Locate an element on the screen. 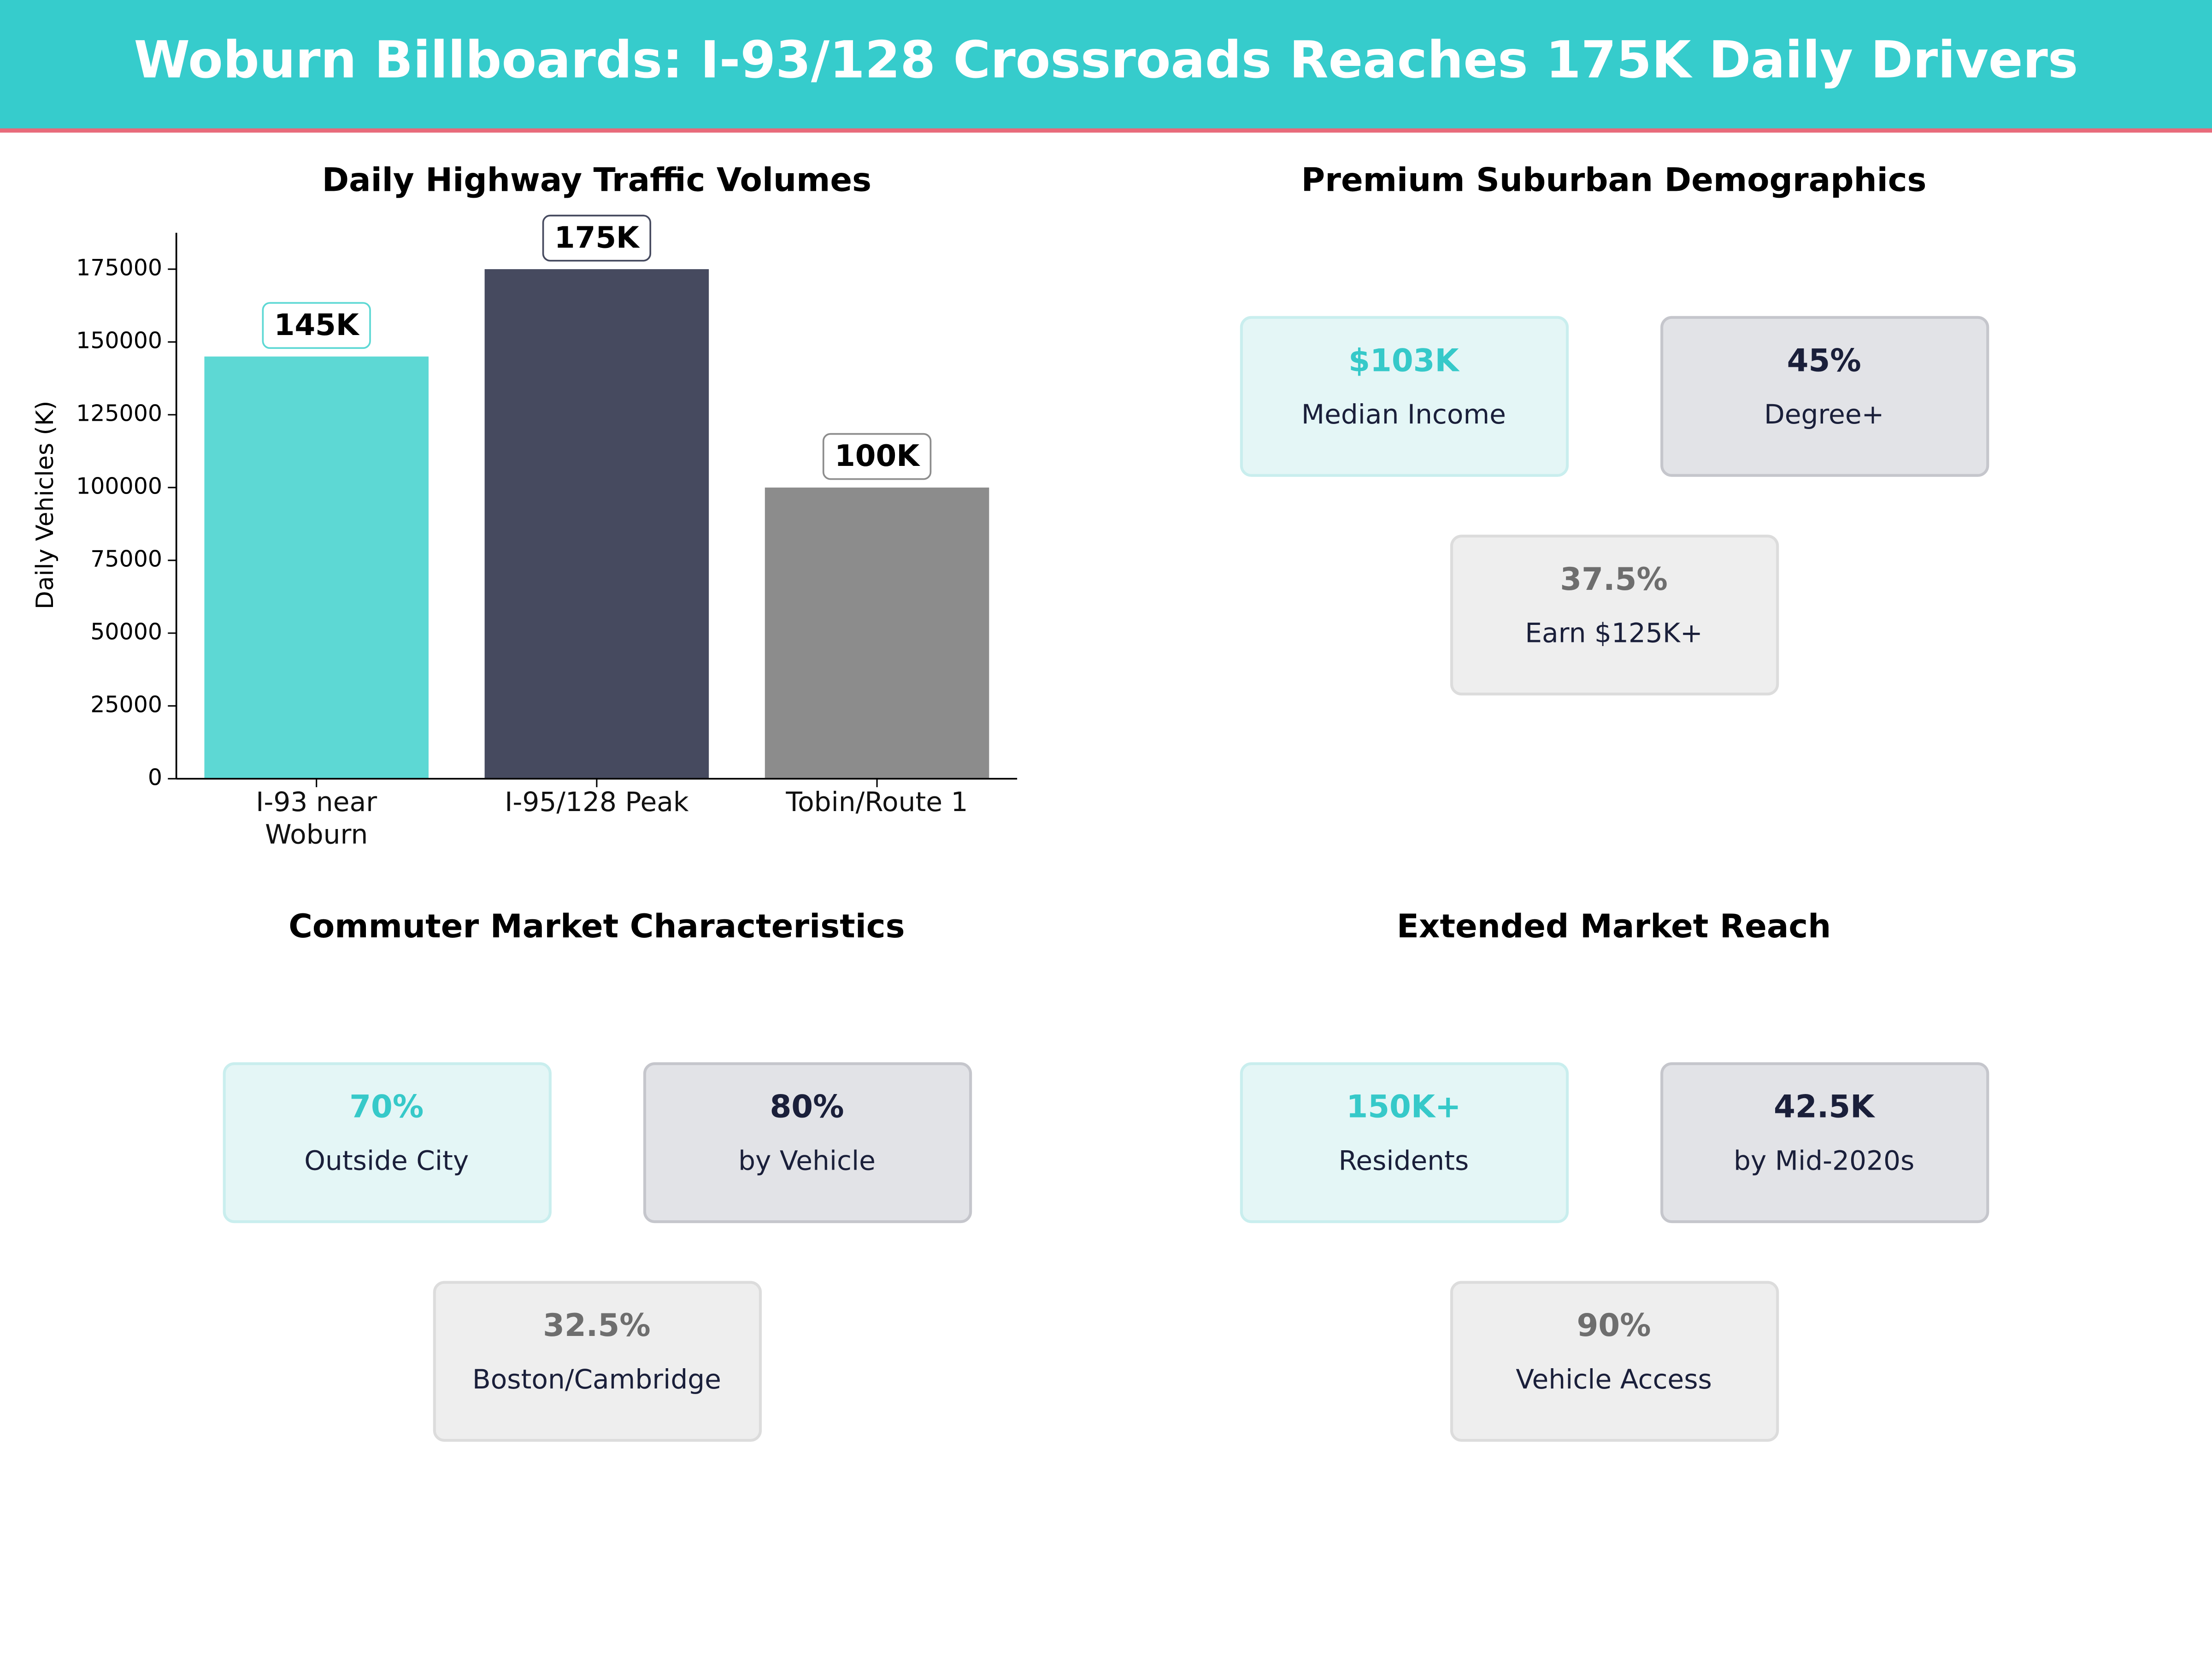 Image resolution: width=2212 pixels, height=1659 pixels. x-tick-label: I-95/128 Peak is located at coordinates (597, 802).